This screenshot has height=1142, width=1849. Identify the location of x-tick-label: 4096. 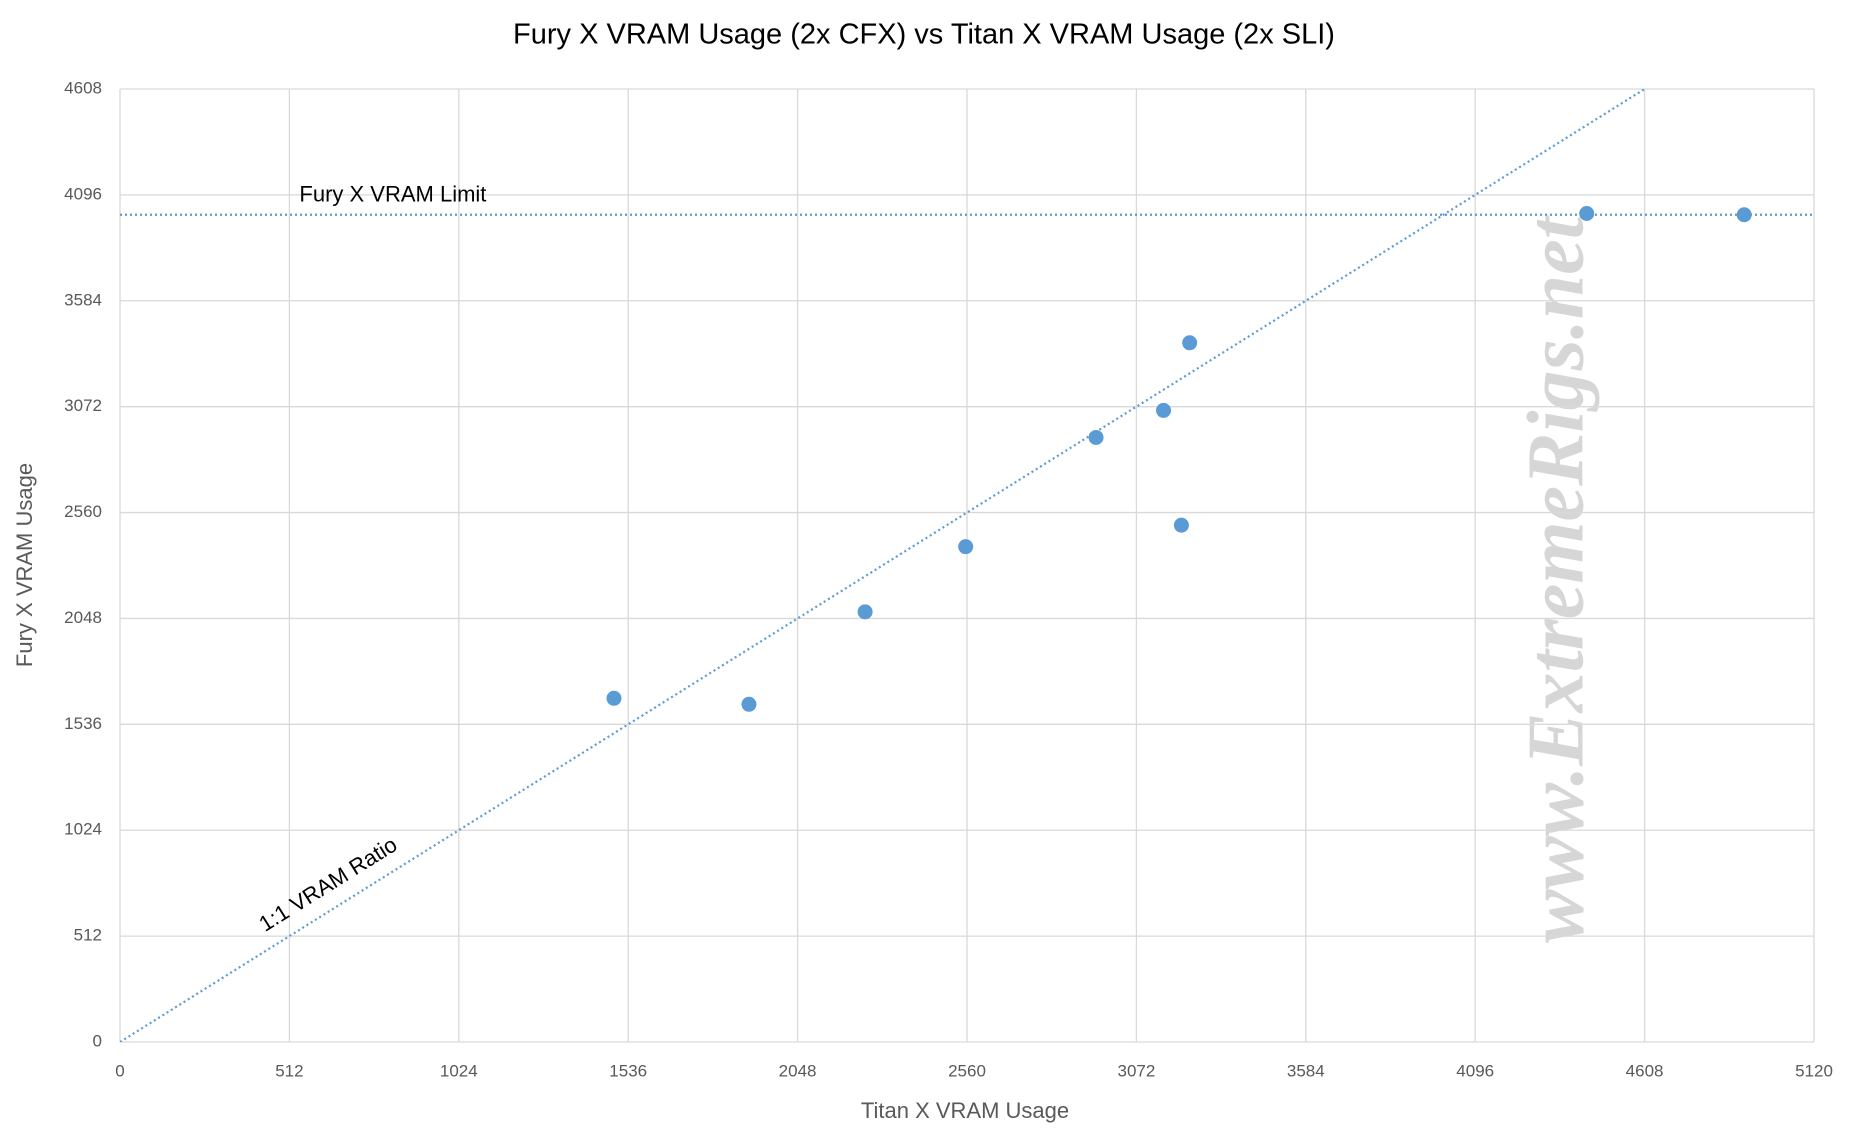
(1475, 1070).